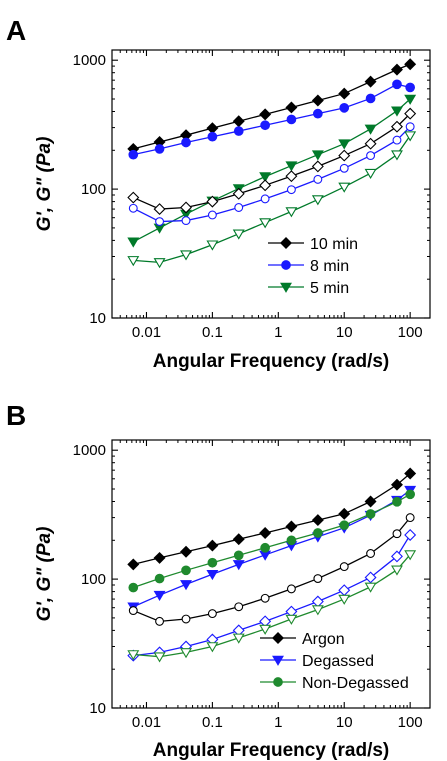 The image size is (447, 761). What do you see at coordinates (313, 266) in the screenshot?
I see `panel-a-legend: 10 min 8 min 5 min` at bounding box center [313, 266].